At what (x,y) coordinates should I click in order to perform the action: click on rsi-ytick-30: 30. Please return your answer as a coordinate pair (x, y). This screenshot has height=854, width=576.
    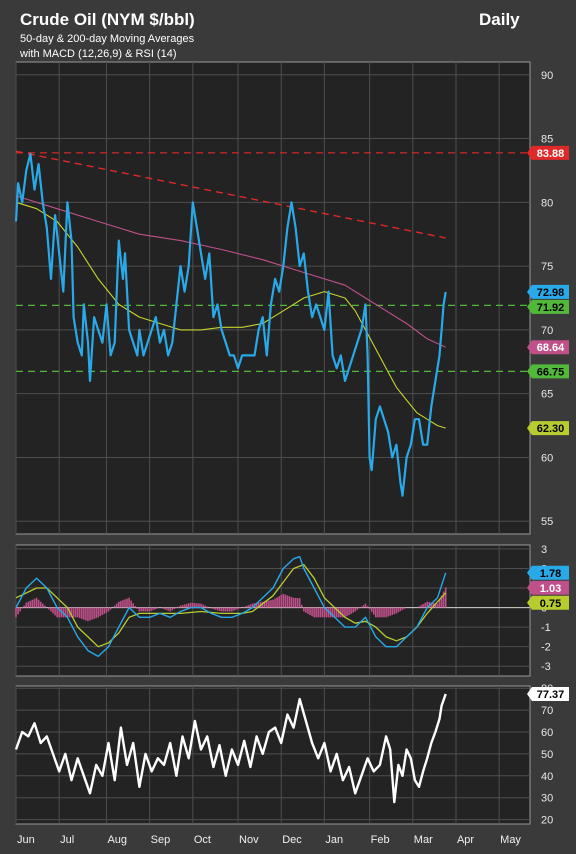
    Looking at the image, I should click on (547, 799).